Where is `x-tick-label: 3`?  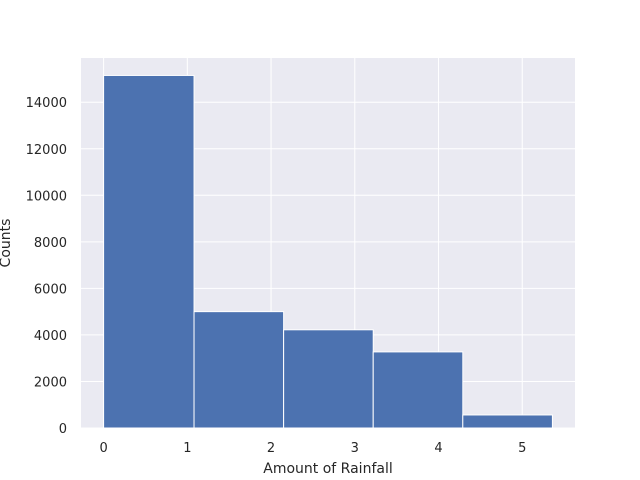
x-tick-label: 3 is located at coordinates (355, 448).